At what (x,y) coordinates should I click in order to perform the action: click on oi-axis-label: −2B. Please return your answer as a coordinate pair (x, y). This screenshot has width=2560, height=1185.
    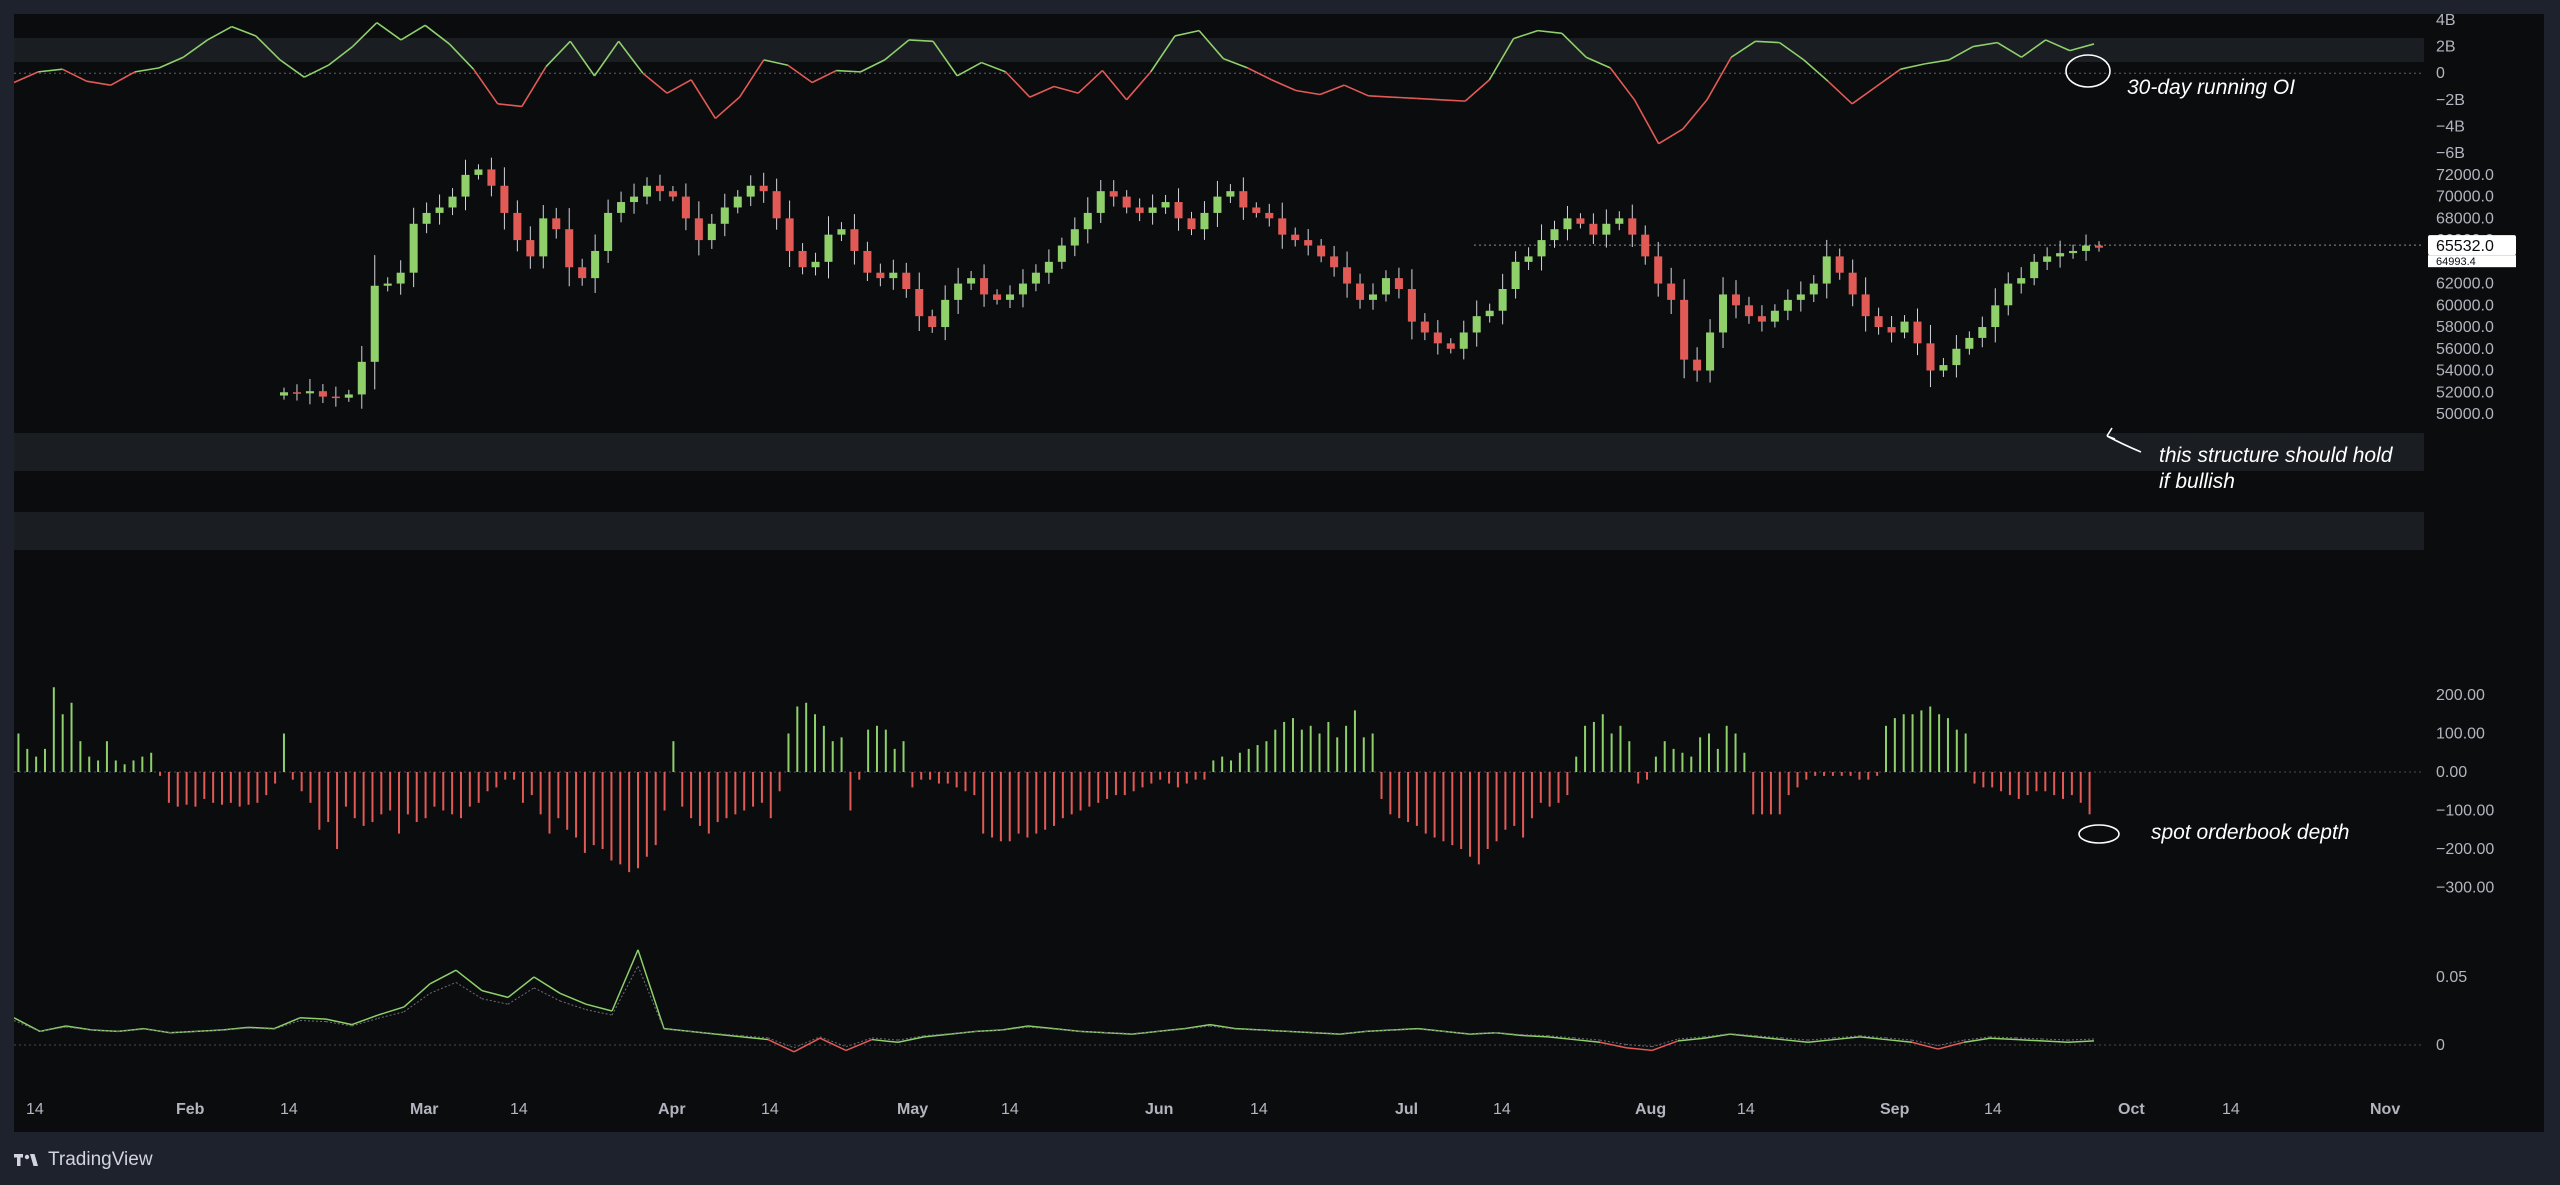
    Looking at the image, I should click on (2450, 100).